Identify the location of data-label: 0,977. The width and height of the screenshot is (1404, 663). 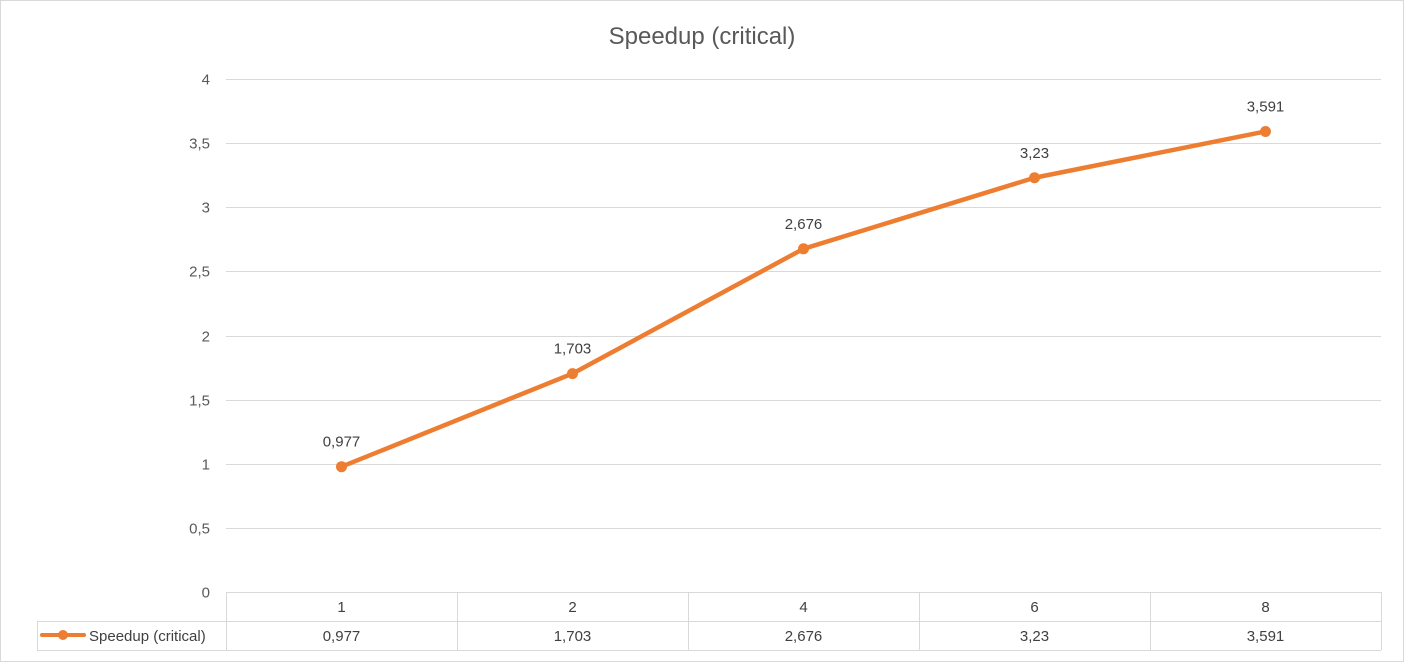
(342, 442).